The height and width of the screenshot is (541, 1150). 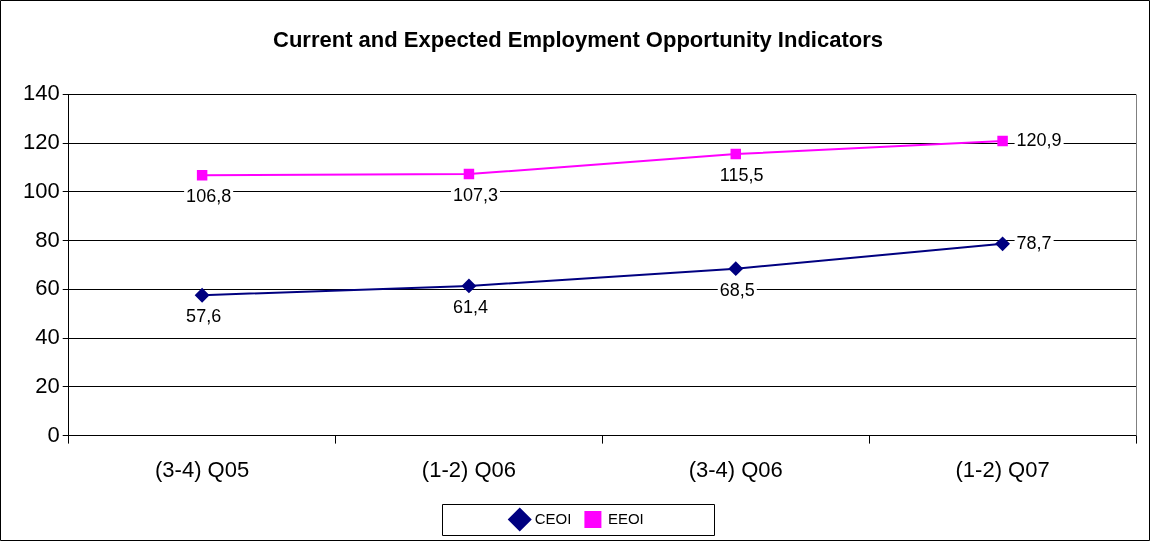 I want to click on data-label: 61,4, so click(x=470, y=306).